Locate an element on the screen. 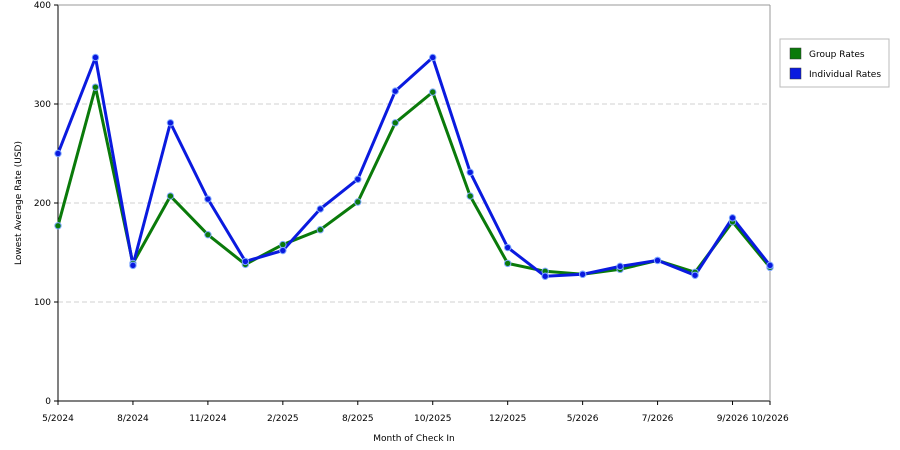 Image resolution: width=900 pixels, height=450 pixels. y-tick-label: 200 is located at coordinates (42, 204).